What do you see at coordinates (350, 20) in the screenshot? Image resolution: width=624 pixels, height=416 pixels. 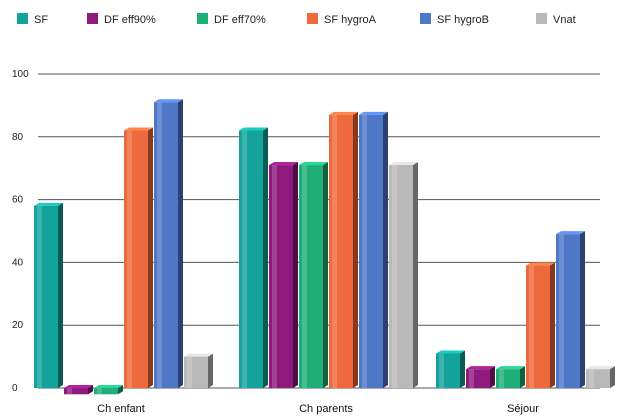 I see `legend-label: SF hygroA` at bounding box center [350, 20].